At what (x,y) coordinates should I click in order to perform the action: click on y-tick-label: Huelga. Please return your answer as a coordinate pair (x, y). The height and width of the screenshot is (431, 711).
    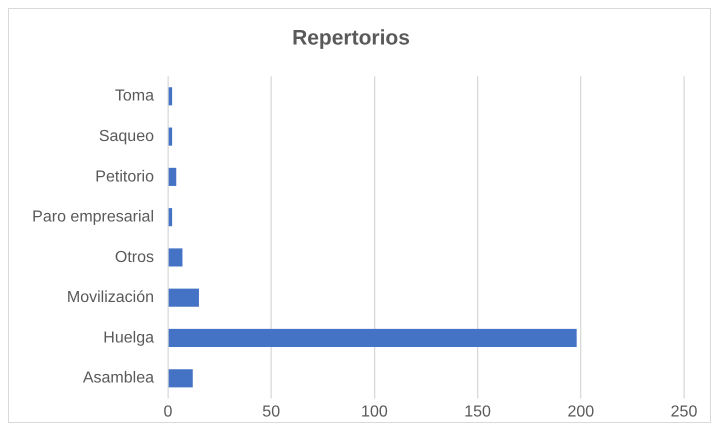
    Looking at the image, I should click on (128, 337).